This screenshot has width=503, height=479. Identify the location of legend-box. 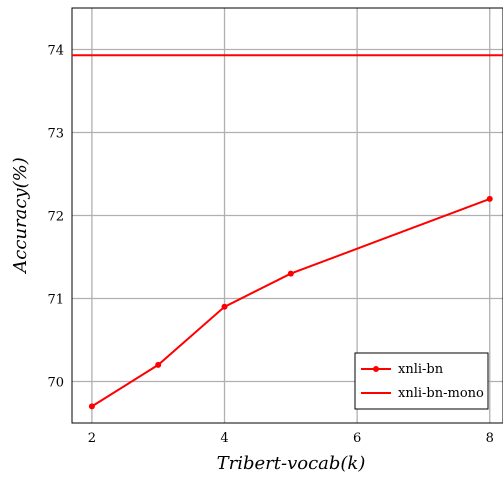
(421, 381).